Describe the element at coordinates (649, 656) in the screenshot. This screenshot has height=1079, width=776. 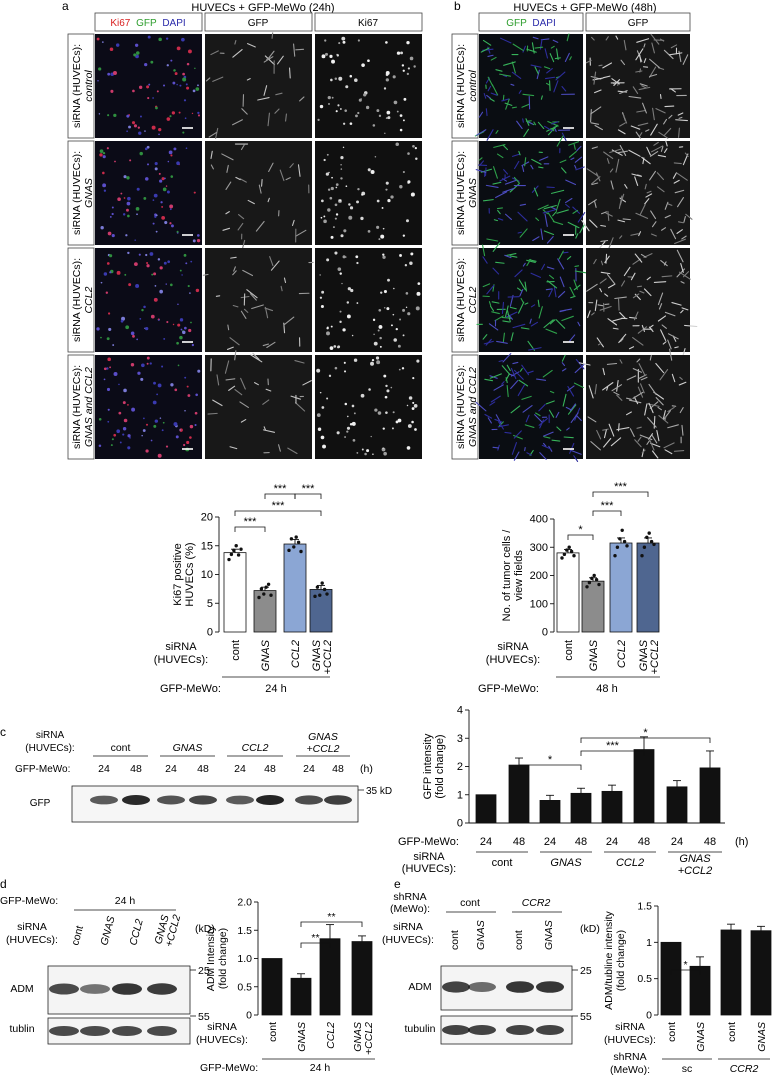
I see `x-tick-label: GNAS+CCL2` at that location.